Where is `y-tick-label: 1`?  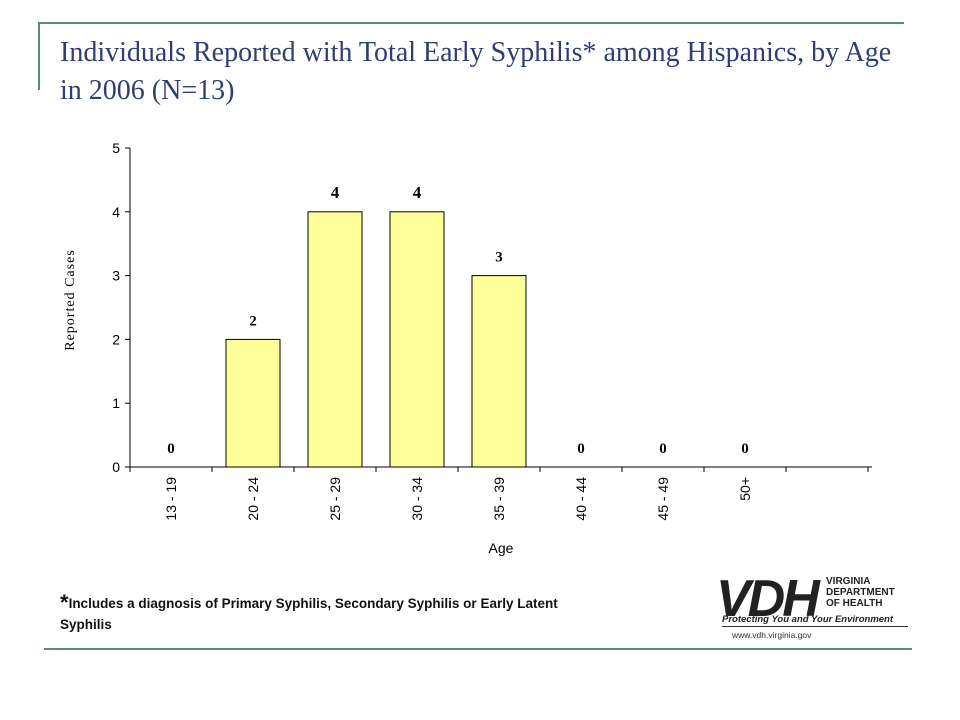 y-tick-label: 1 is located at coordinates (116, 403).